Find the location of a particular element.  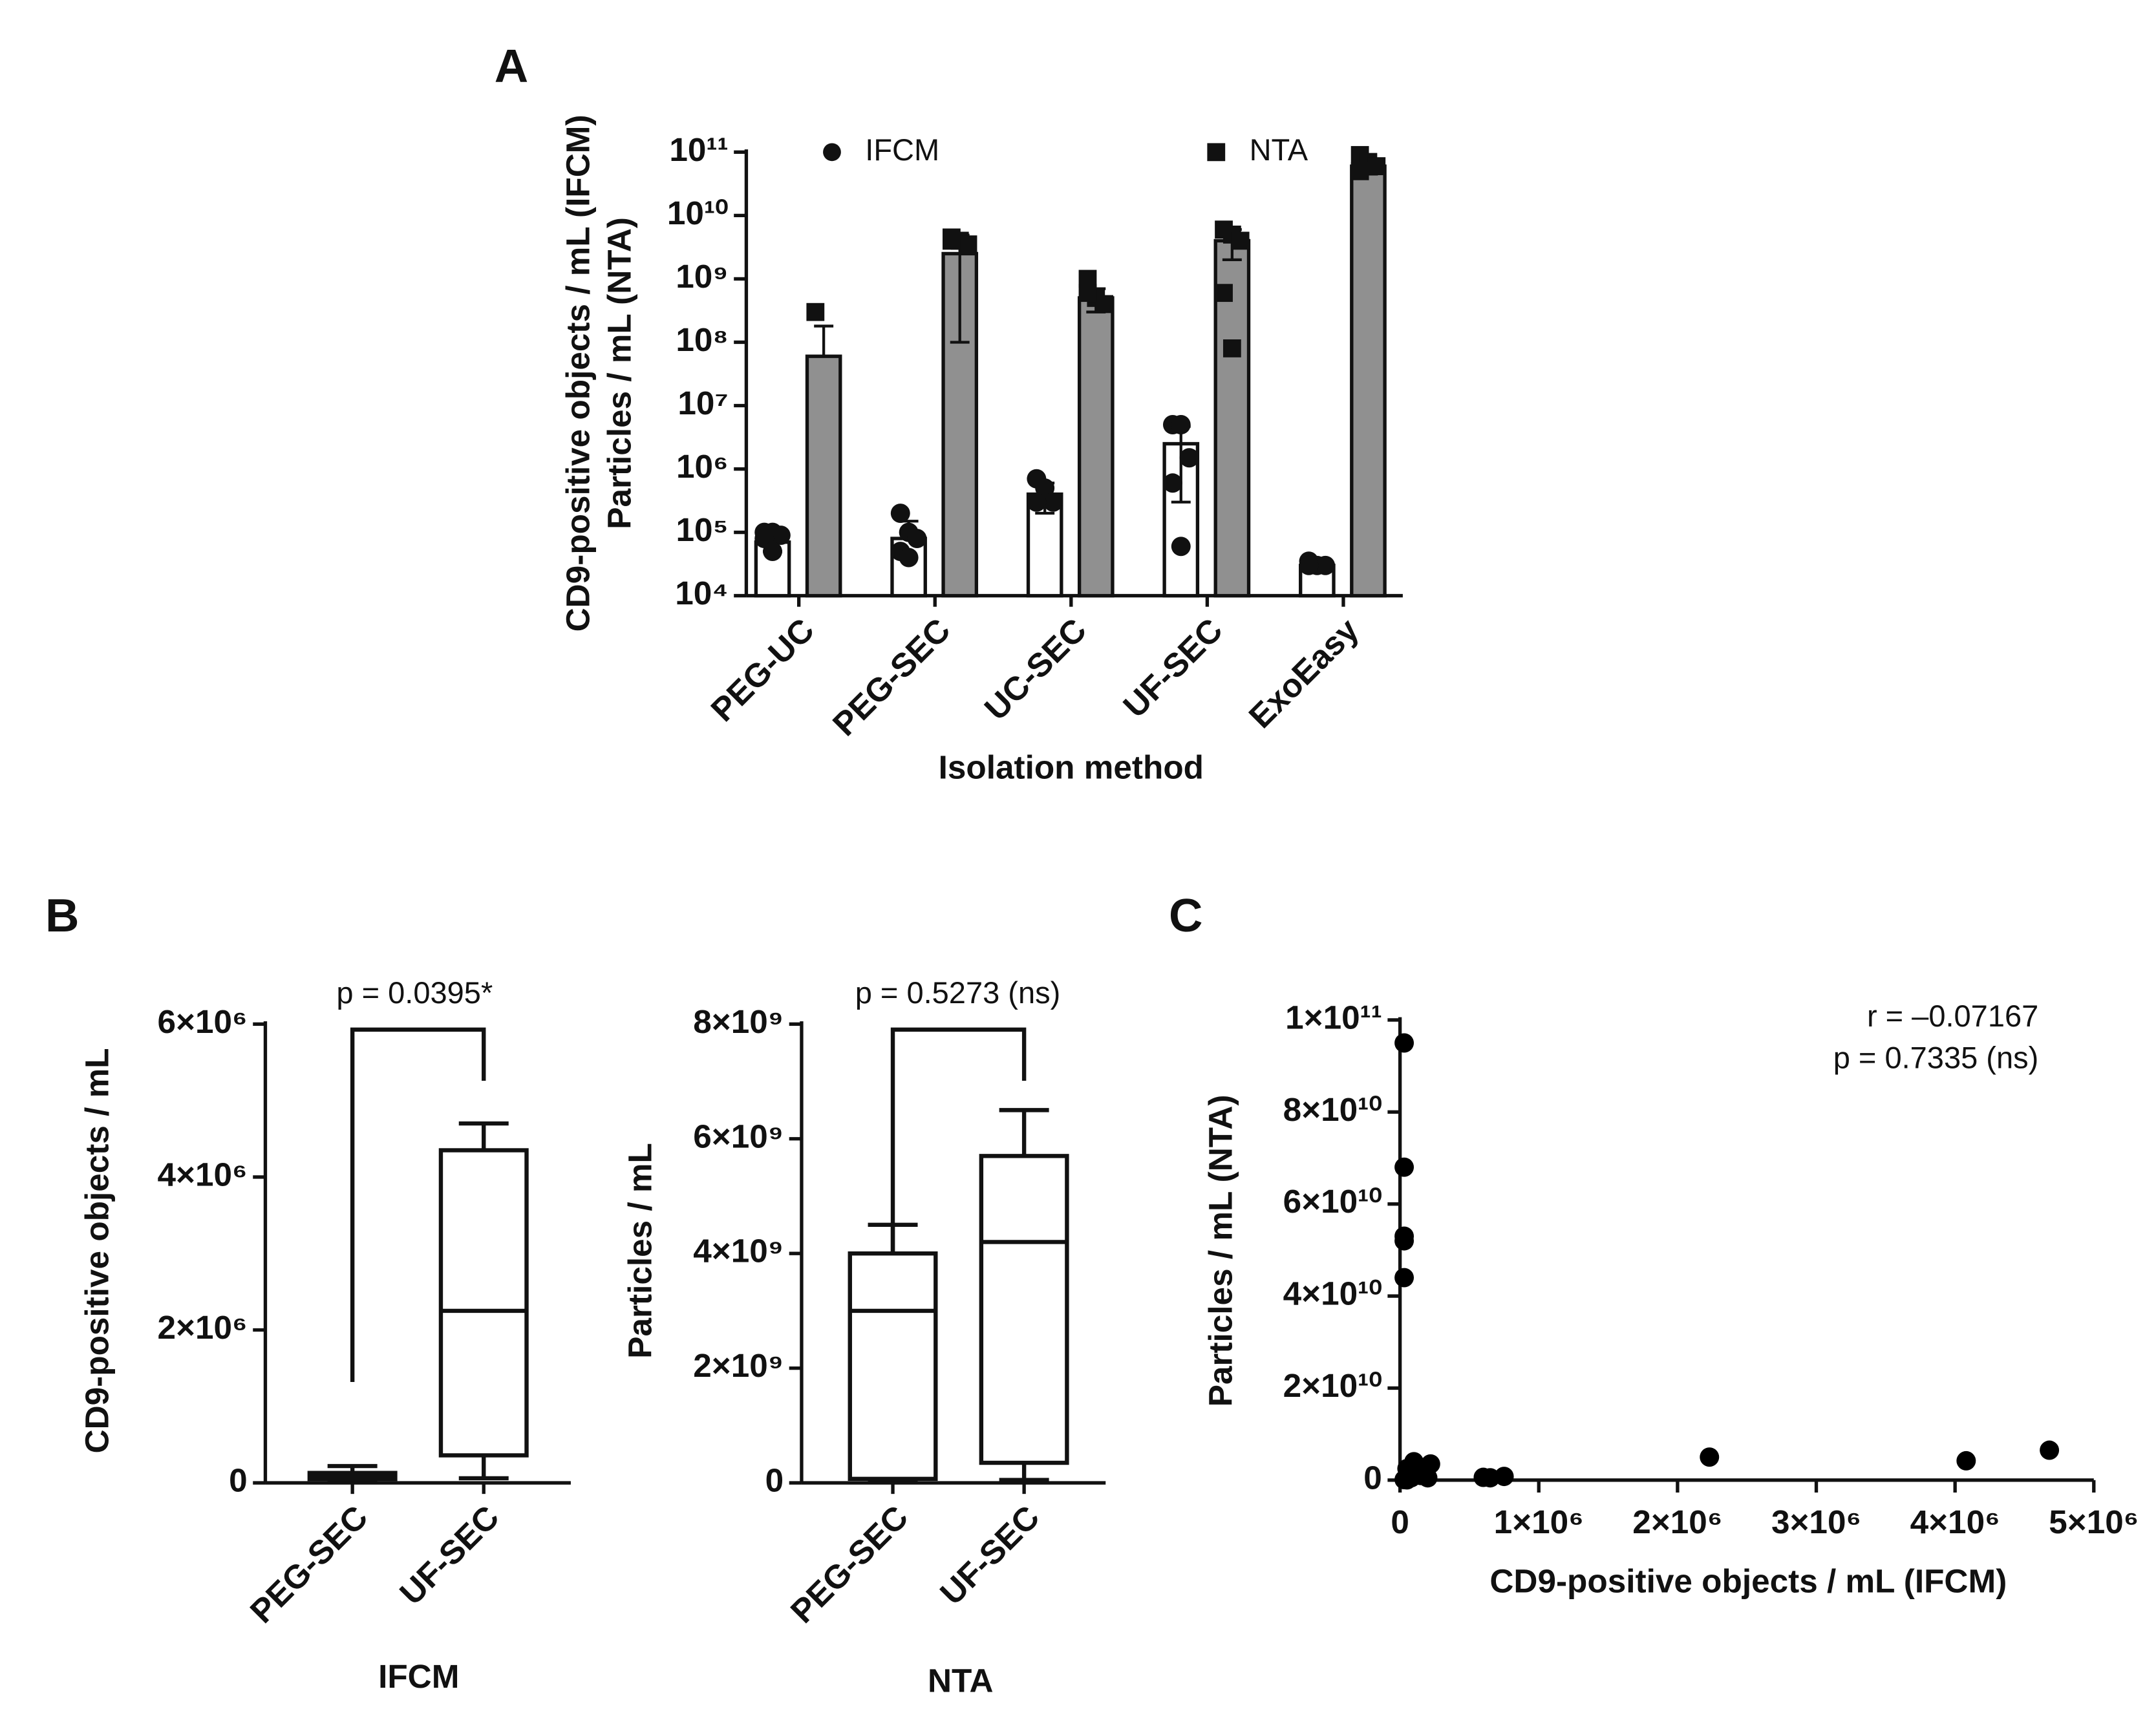

y-tick-label: 4×10¹⁰ is located at coordinates (1333, 1293).